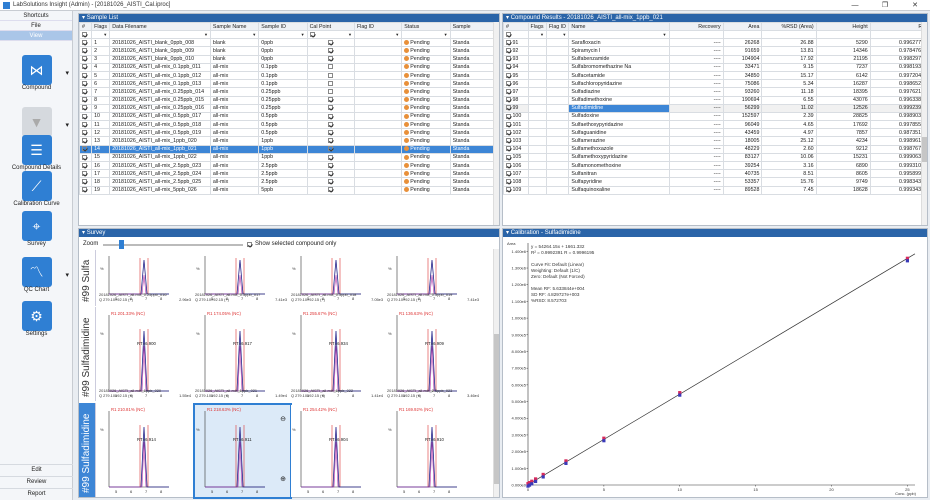 The image size is (930, 500). I want to click on survey-cell: 5 6 7 8% R1 254.42% (NC) RT=6.904, so click(338, 451).